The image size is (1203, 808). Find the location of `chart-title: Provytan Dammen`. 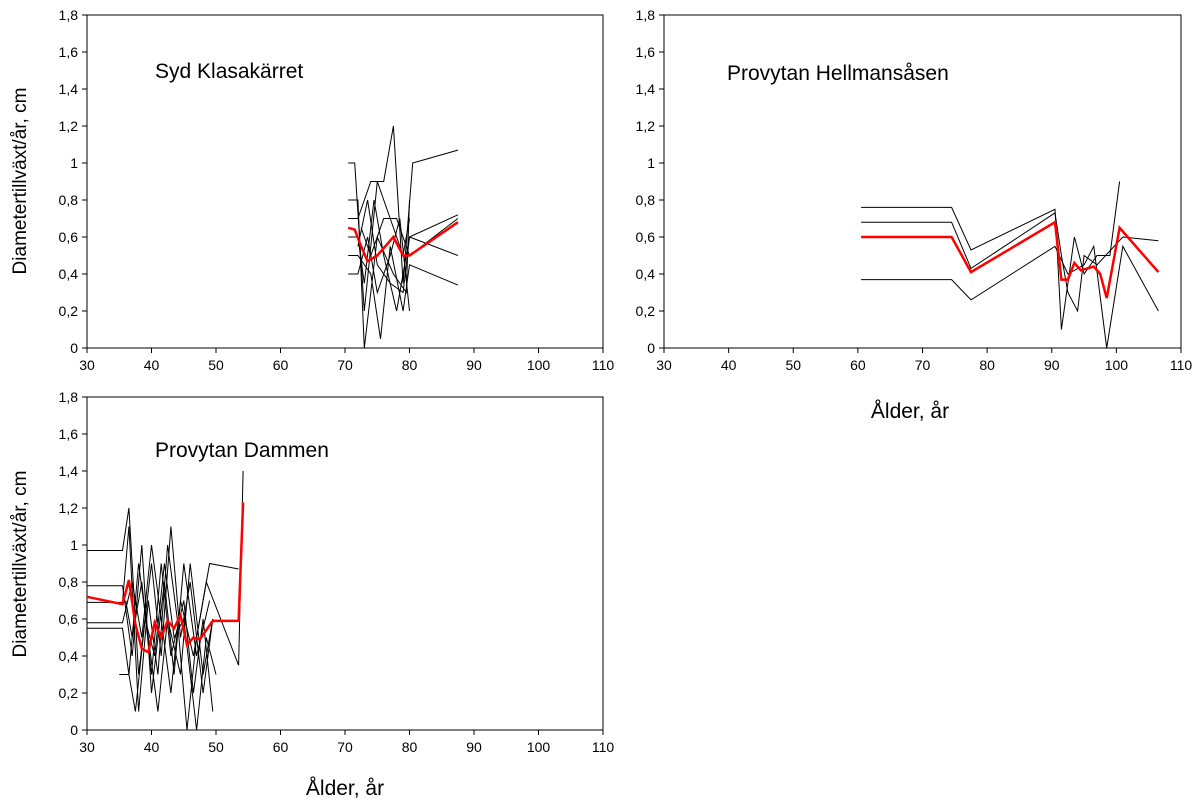

chart-title: Provytan Dammen is located at coordinates (242, 450).